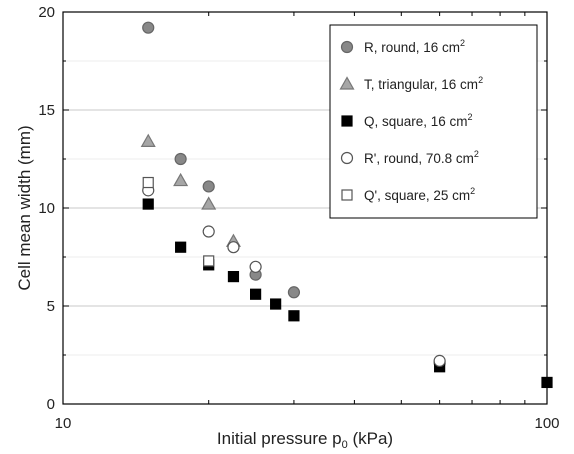  What do you see at coordinates (279, 438) in the screenshot?
I see `x-axis-label-main: Initial pressure p` at bounding box center [279, 438].